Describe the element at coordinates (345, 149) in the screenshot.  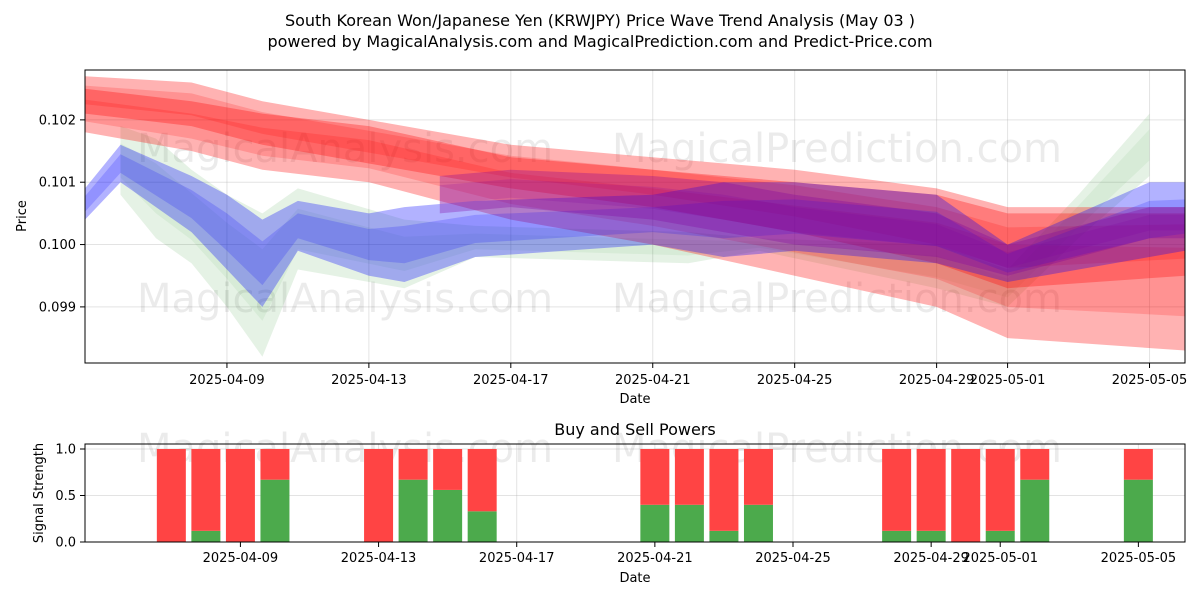
I see `watermark-top-left-1: MagicalAnalysis.com` at that location.